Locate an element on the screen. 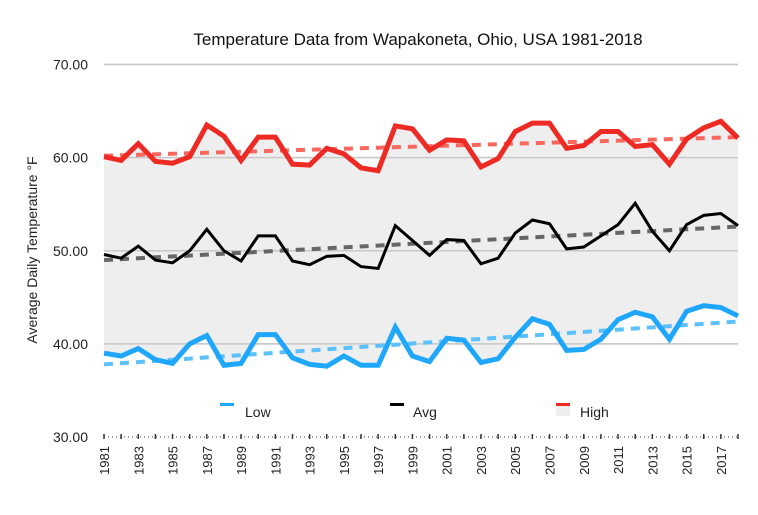  y-tick-label-60: 60.00 is located at coordinates (70, 158).